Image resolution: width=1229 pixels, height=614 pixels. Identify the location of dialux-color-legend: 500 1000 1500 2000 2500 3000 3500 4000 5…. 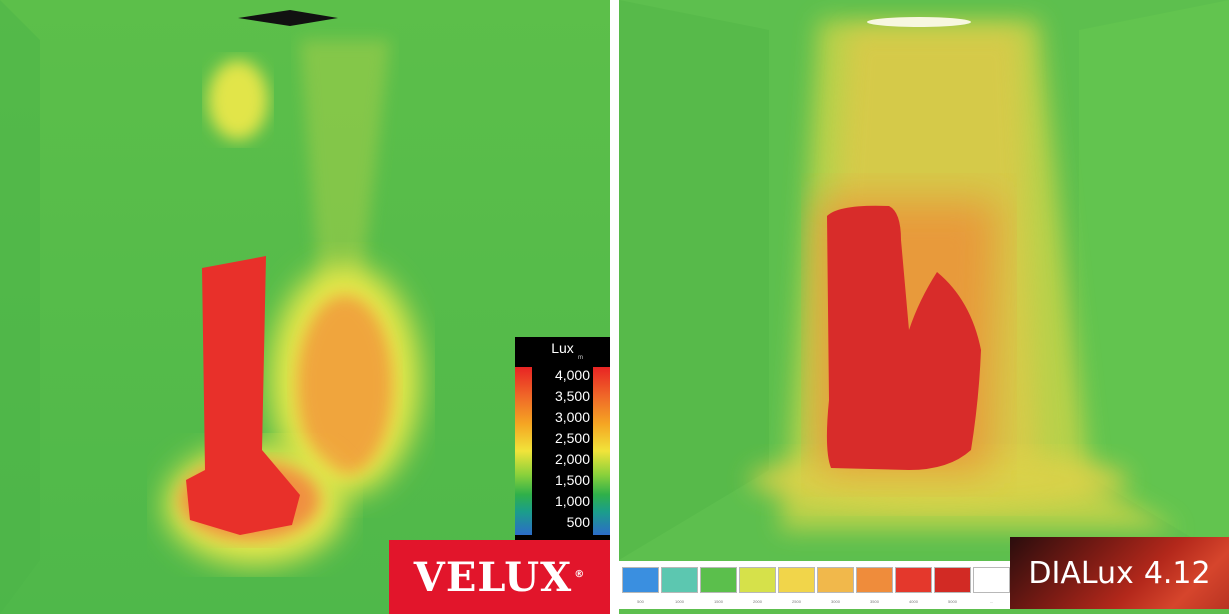
(819, 585).